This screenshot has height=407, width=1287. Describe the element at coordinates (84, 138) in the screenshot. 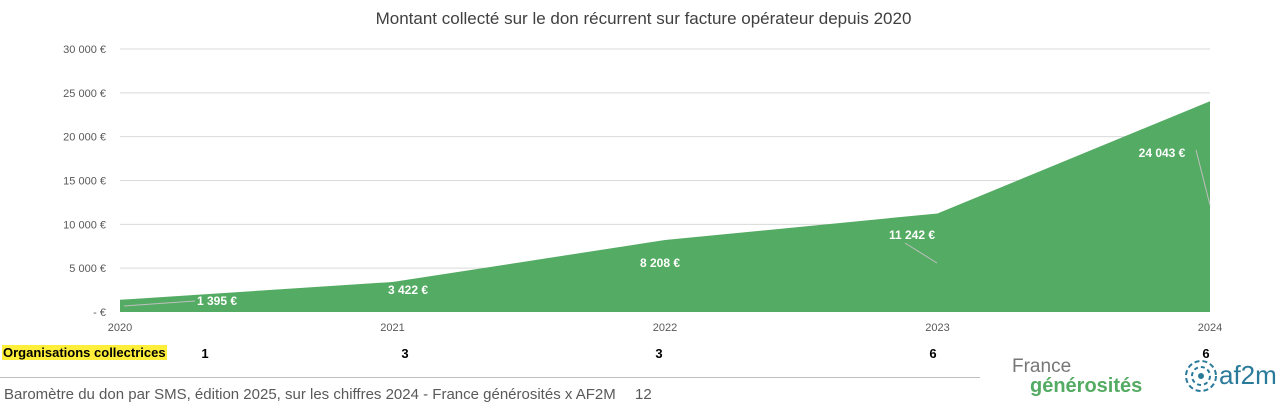

I see `y-tick-label: 20 000 €` at that location.